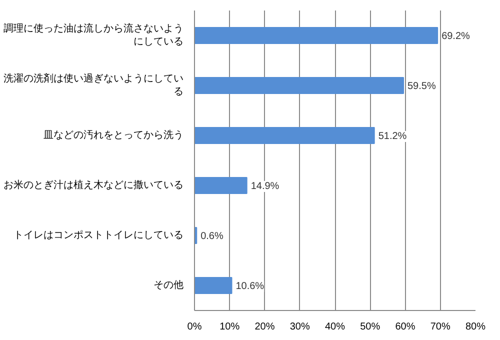 The image size is (500, 340). Describe the element at coordinates (250, 286) in the screenshot. I see `data-label: 10.6%` at that location.